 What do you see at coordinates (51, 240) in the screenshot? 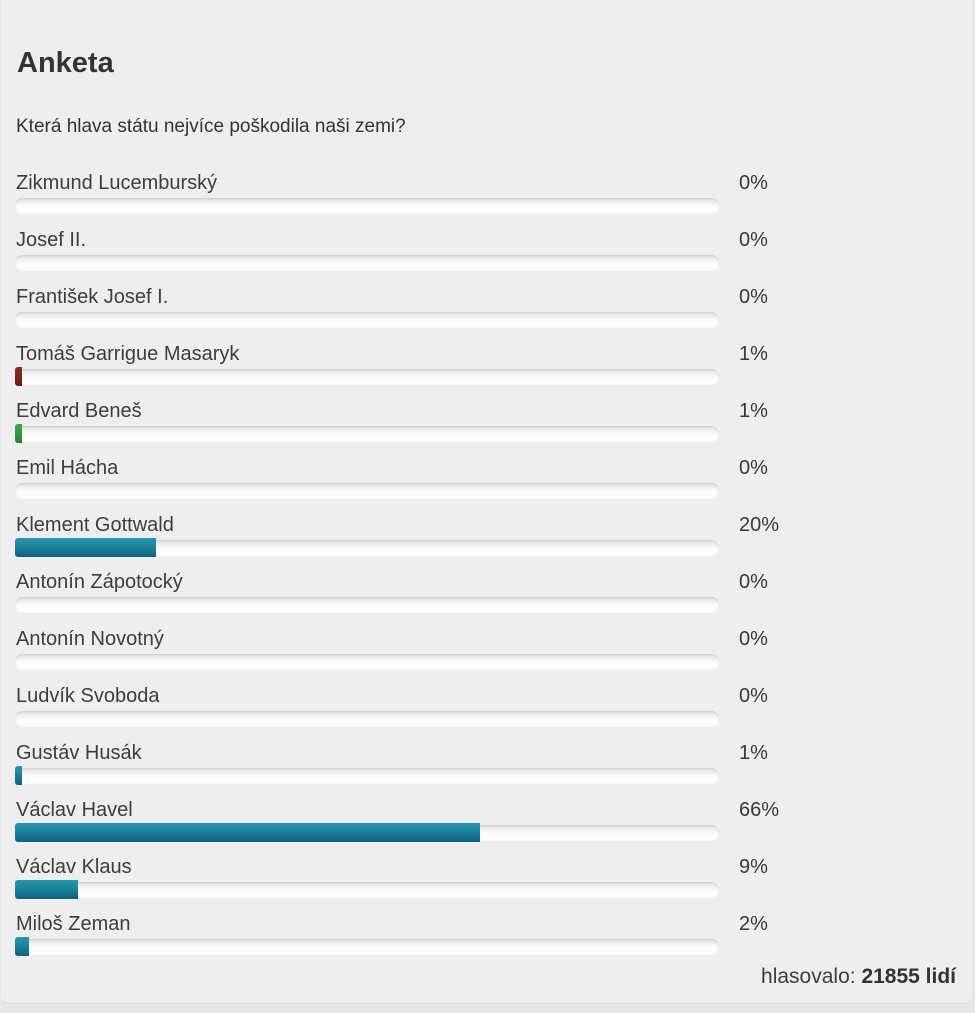
I see `option-label: Josef II.` at bounding box center [51, 240].